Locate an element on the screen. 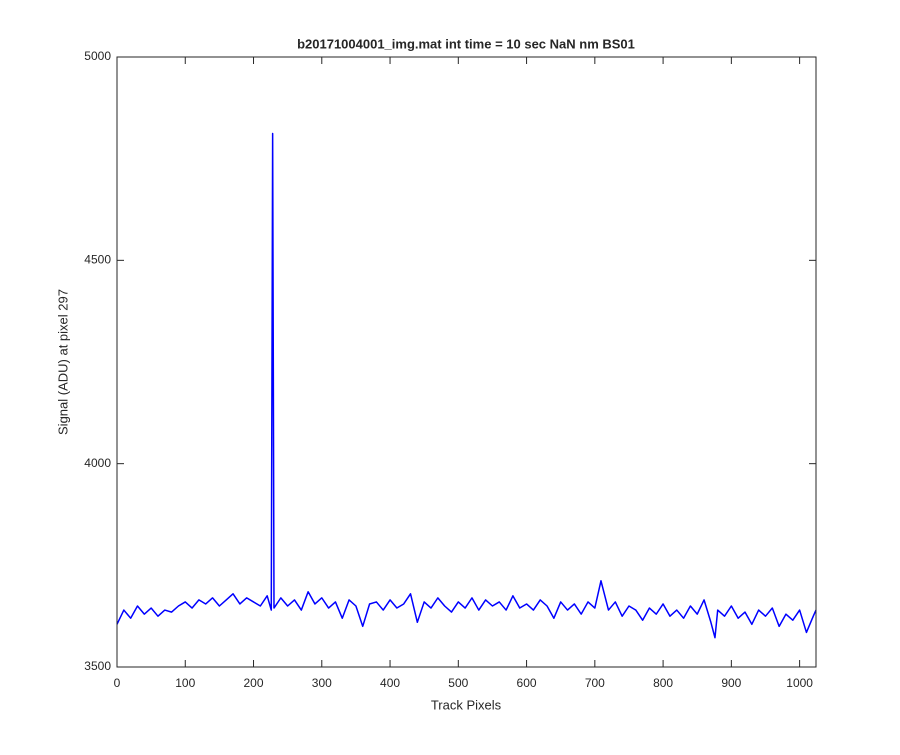 The width and height of the screenshot is (900, 755). x-tick-label: 600 is located at coordinates (527, 683).